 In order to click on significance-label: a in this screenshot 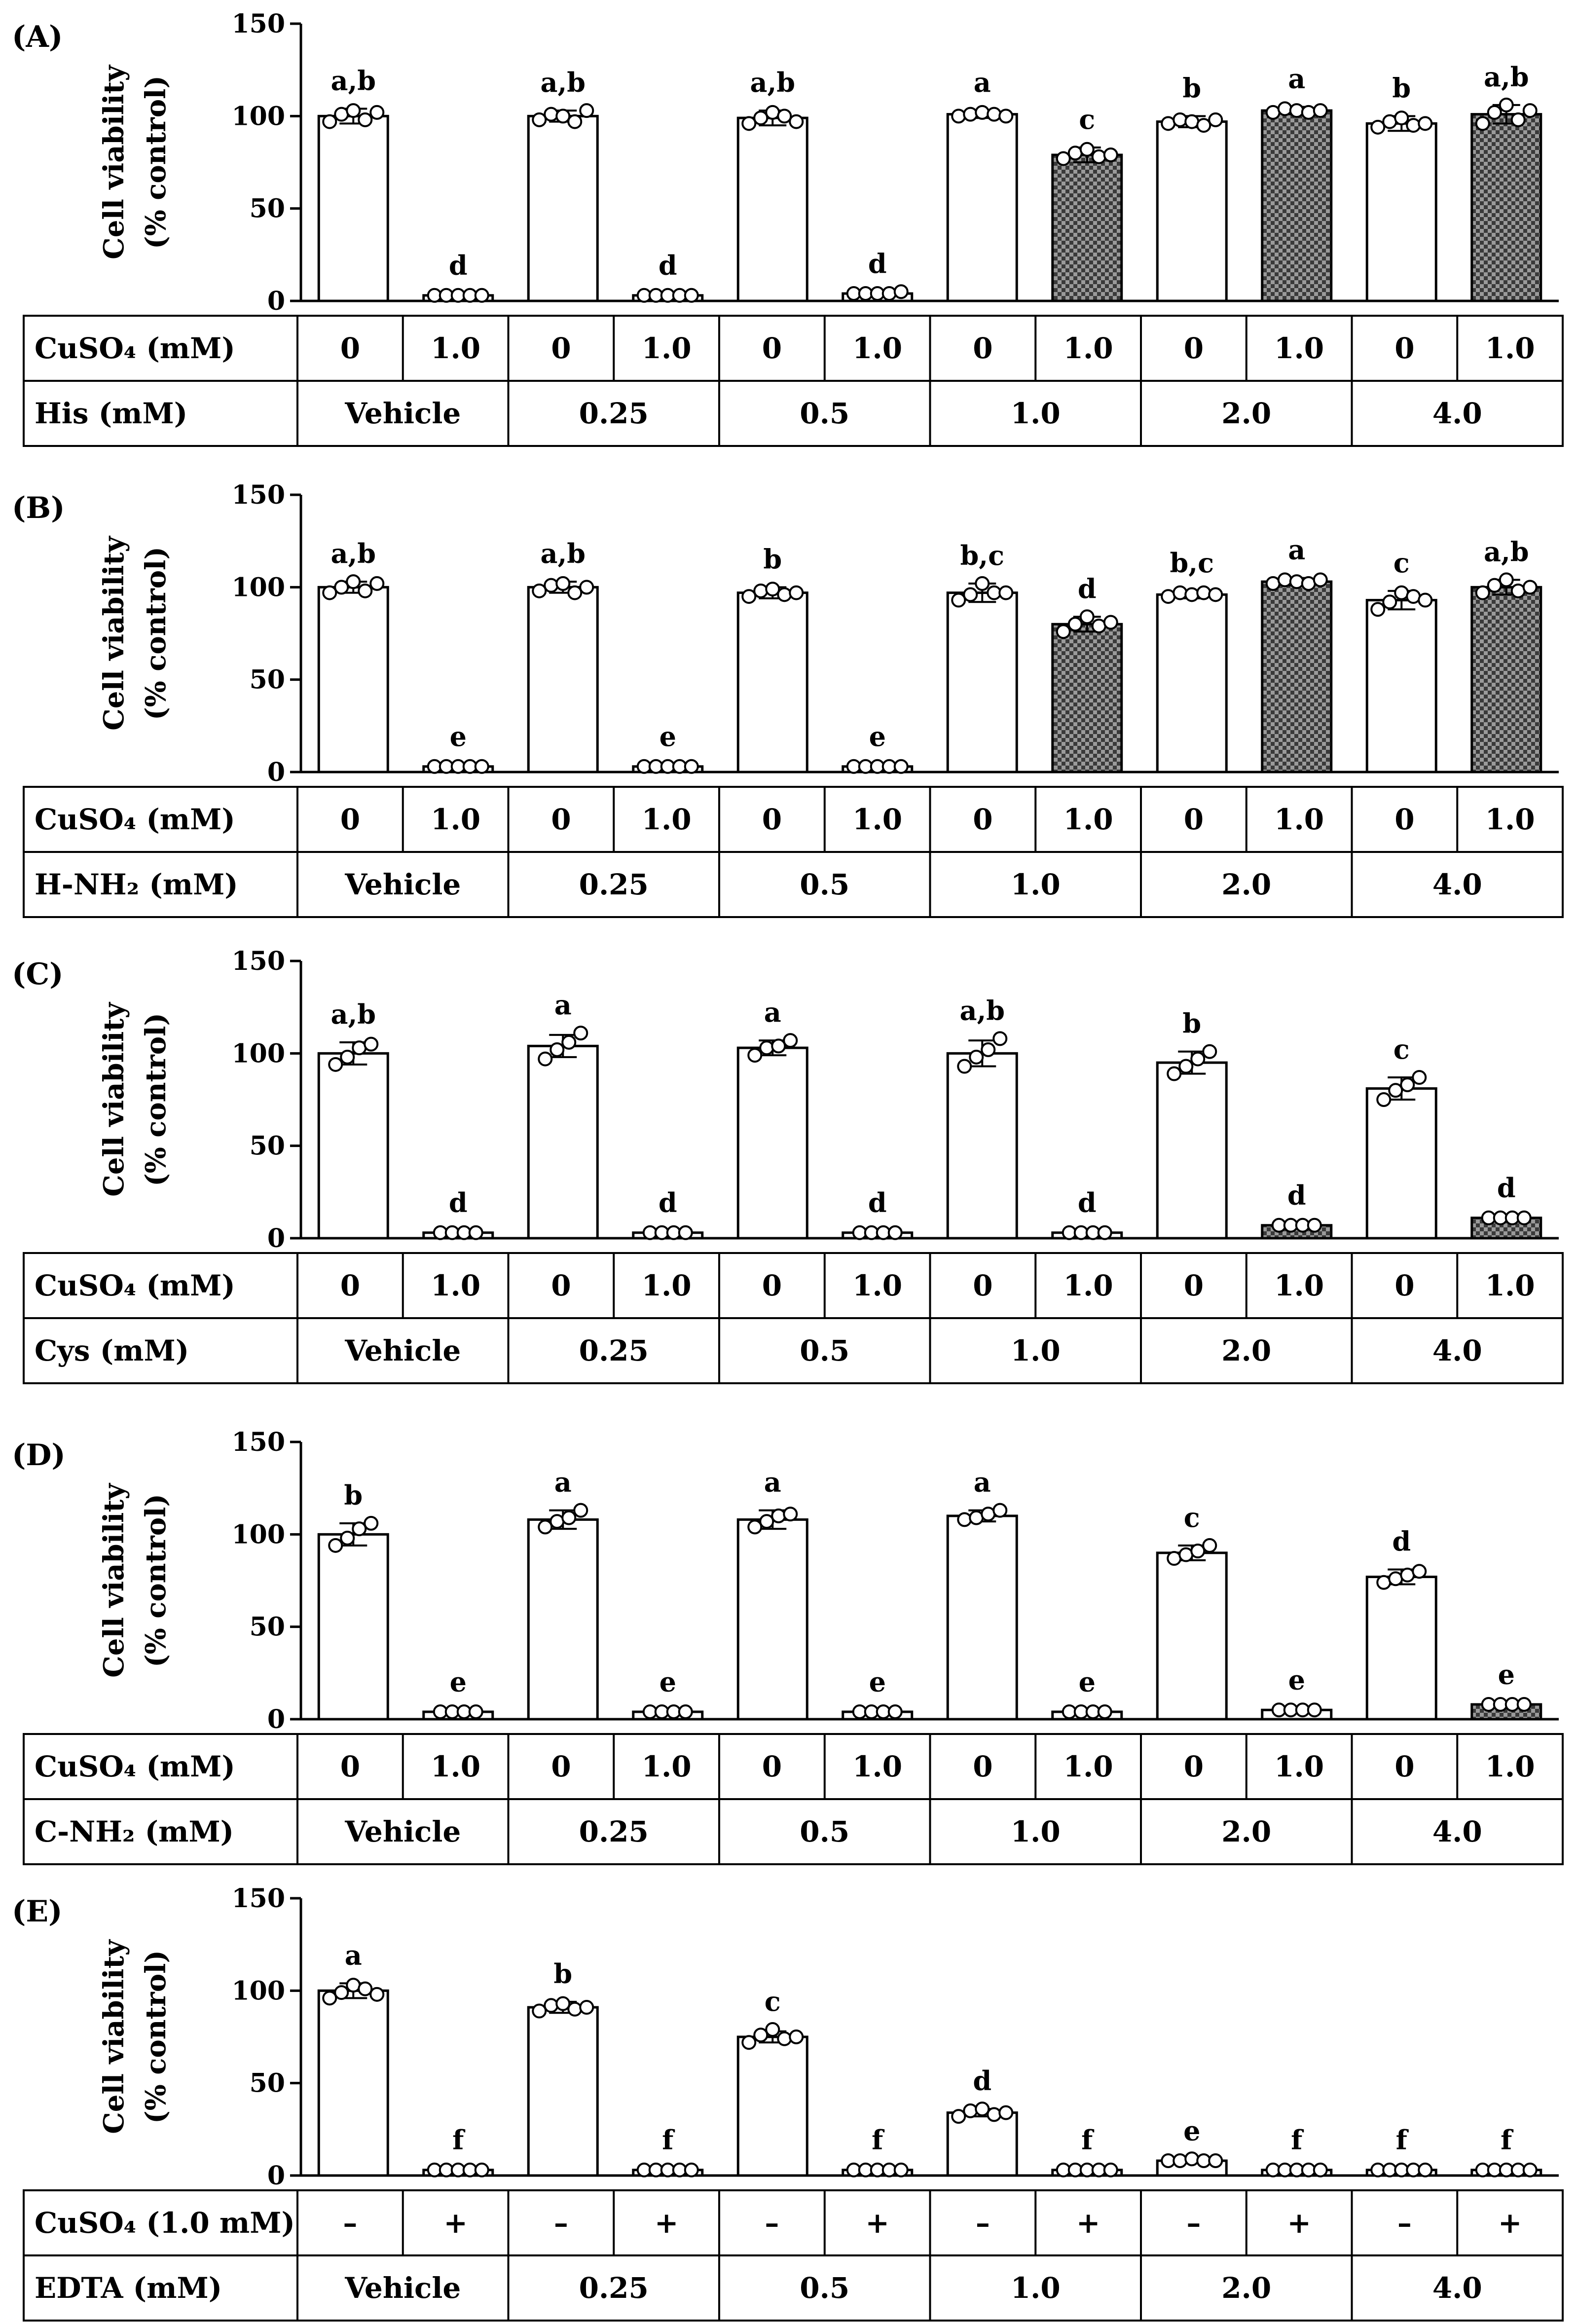, I will do `click(563, 1005)`.